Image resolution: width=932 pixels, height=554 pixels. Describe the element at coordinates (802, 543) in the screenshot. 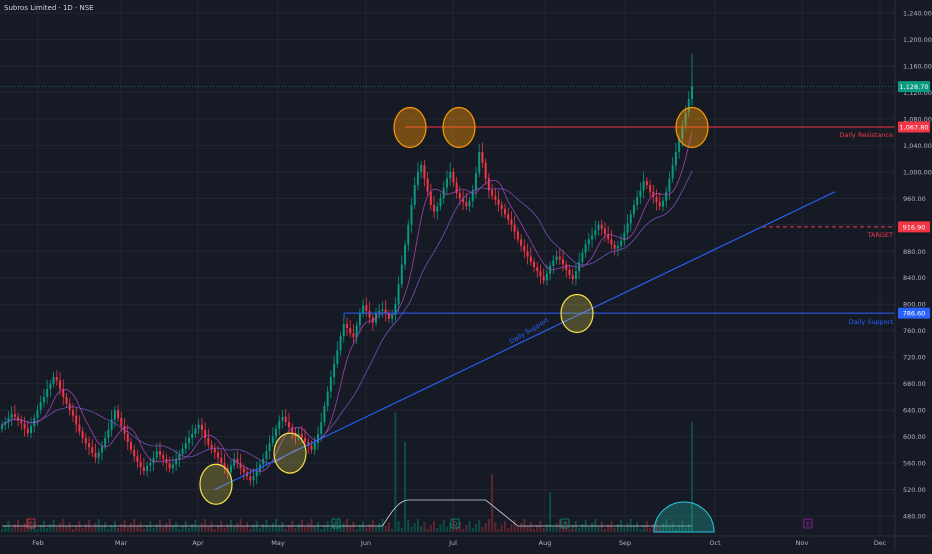

I see `x-tick-label: Nov` at that location.